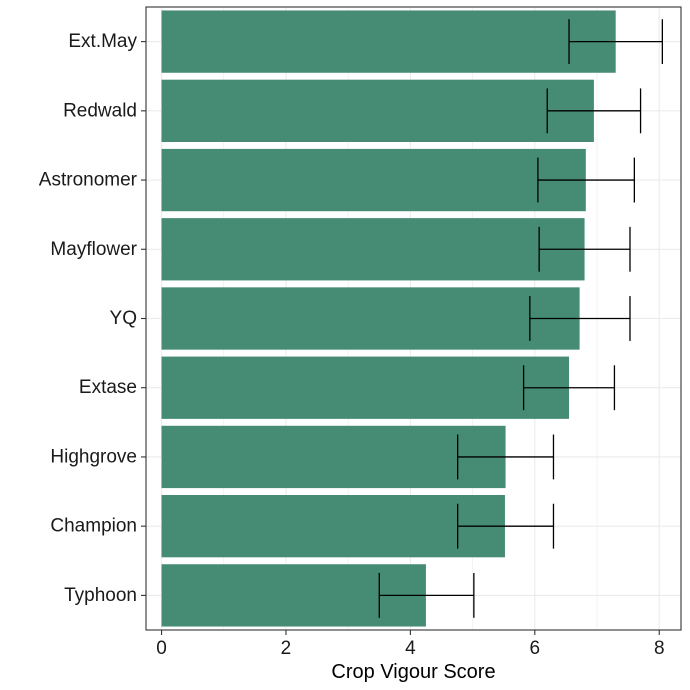  Describe the element at coordinates (333, 457) in the screenshot. I see `bar-highgrove` at that location.